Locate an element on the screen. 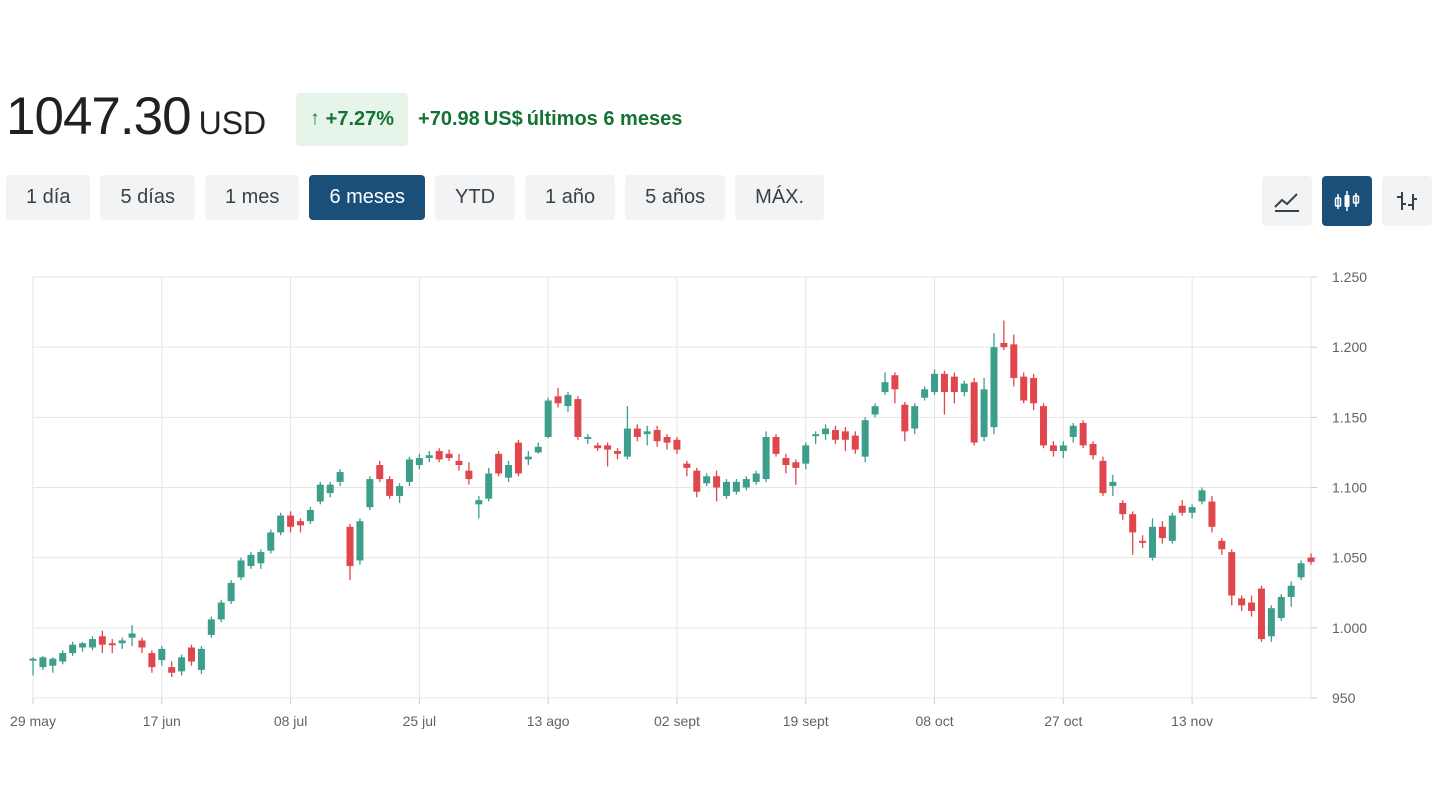 The image size is (1440, 810). change-absolute: +70.98 US$ últimos 6 meses is located at coordinates (552, 119).